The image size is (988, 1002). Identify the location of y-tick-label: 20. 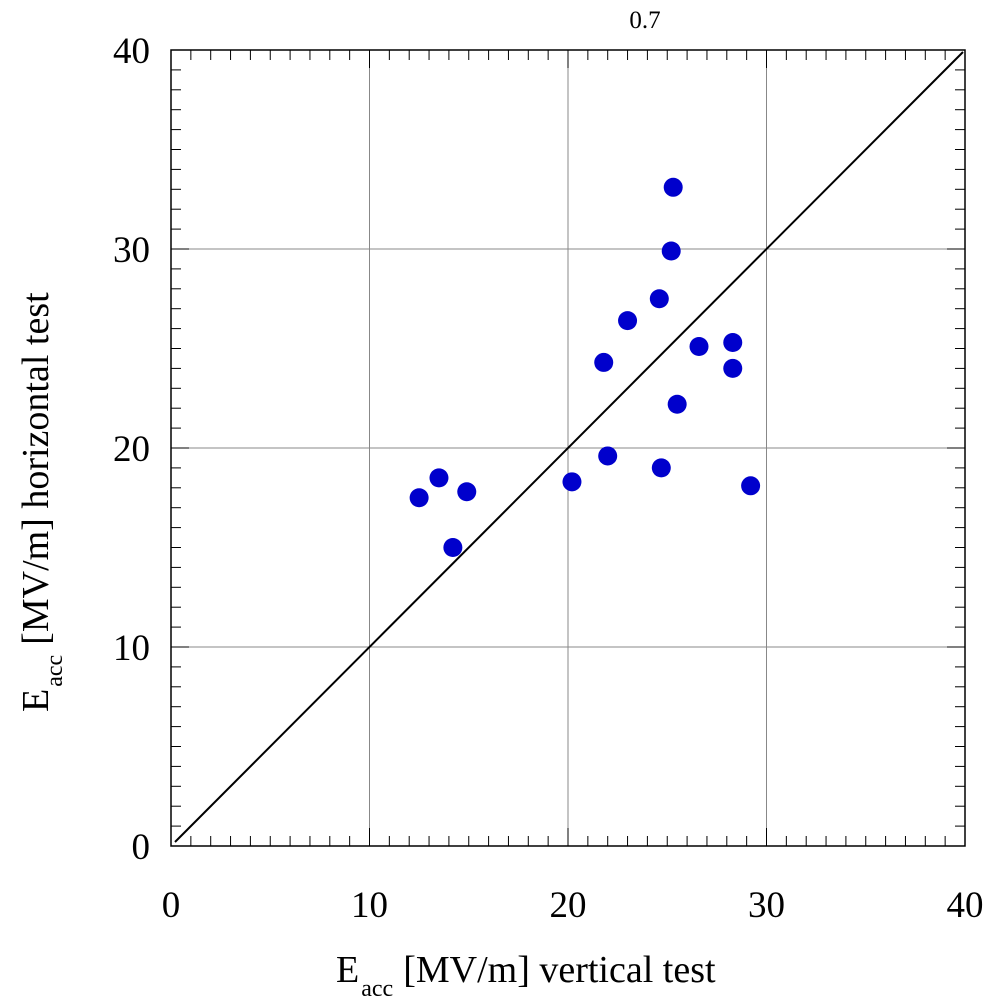
(131, 449).